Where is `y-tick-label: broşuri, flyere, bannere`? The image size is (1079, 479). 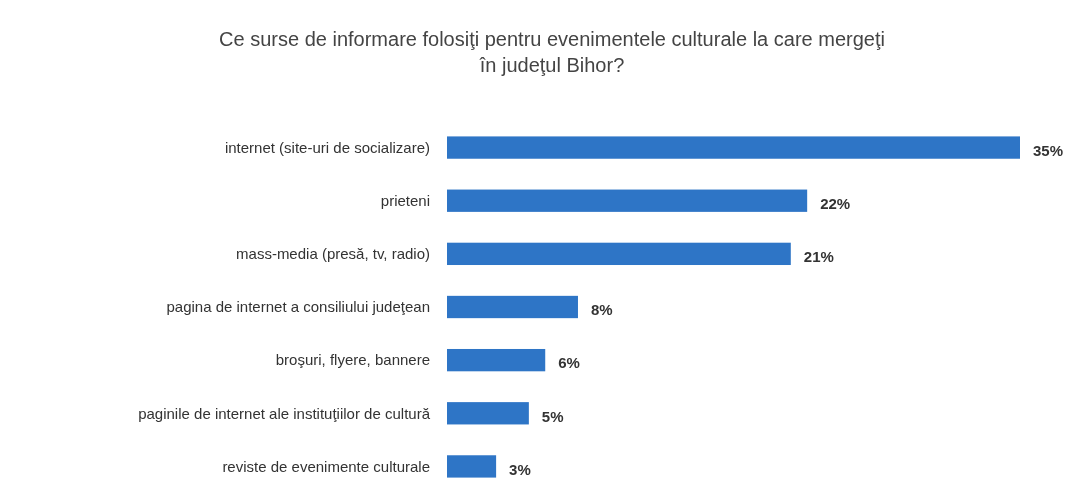 y-tick-label: broşuri, flyere, bannere is located at coordinates (352, 360).